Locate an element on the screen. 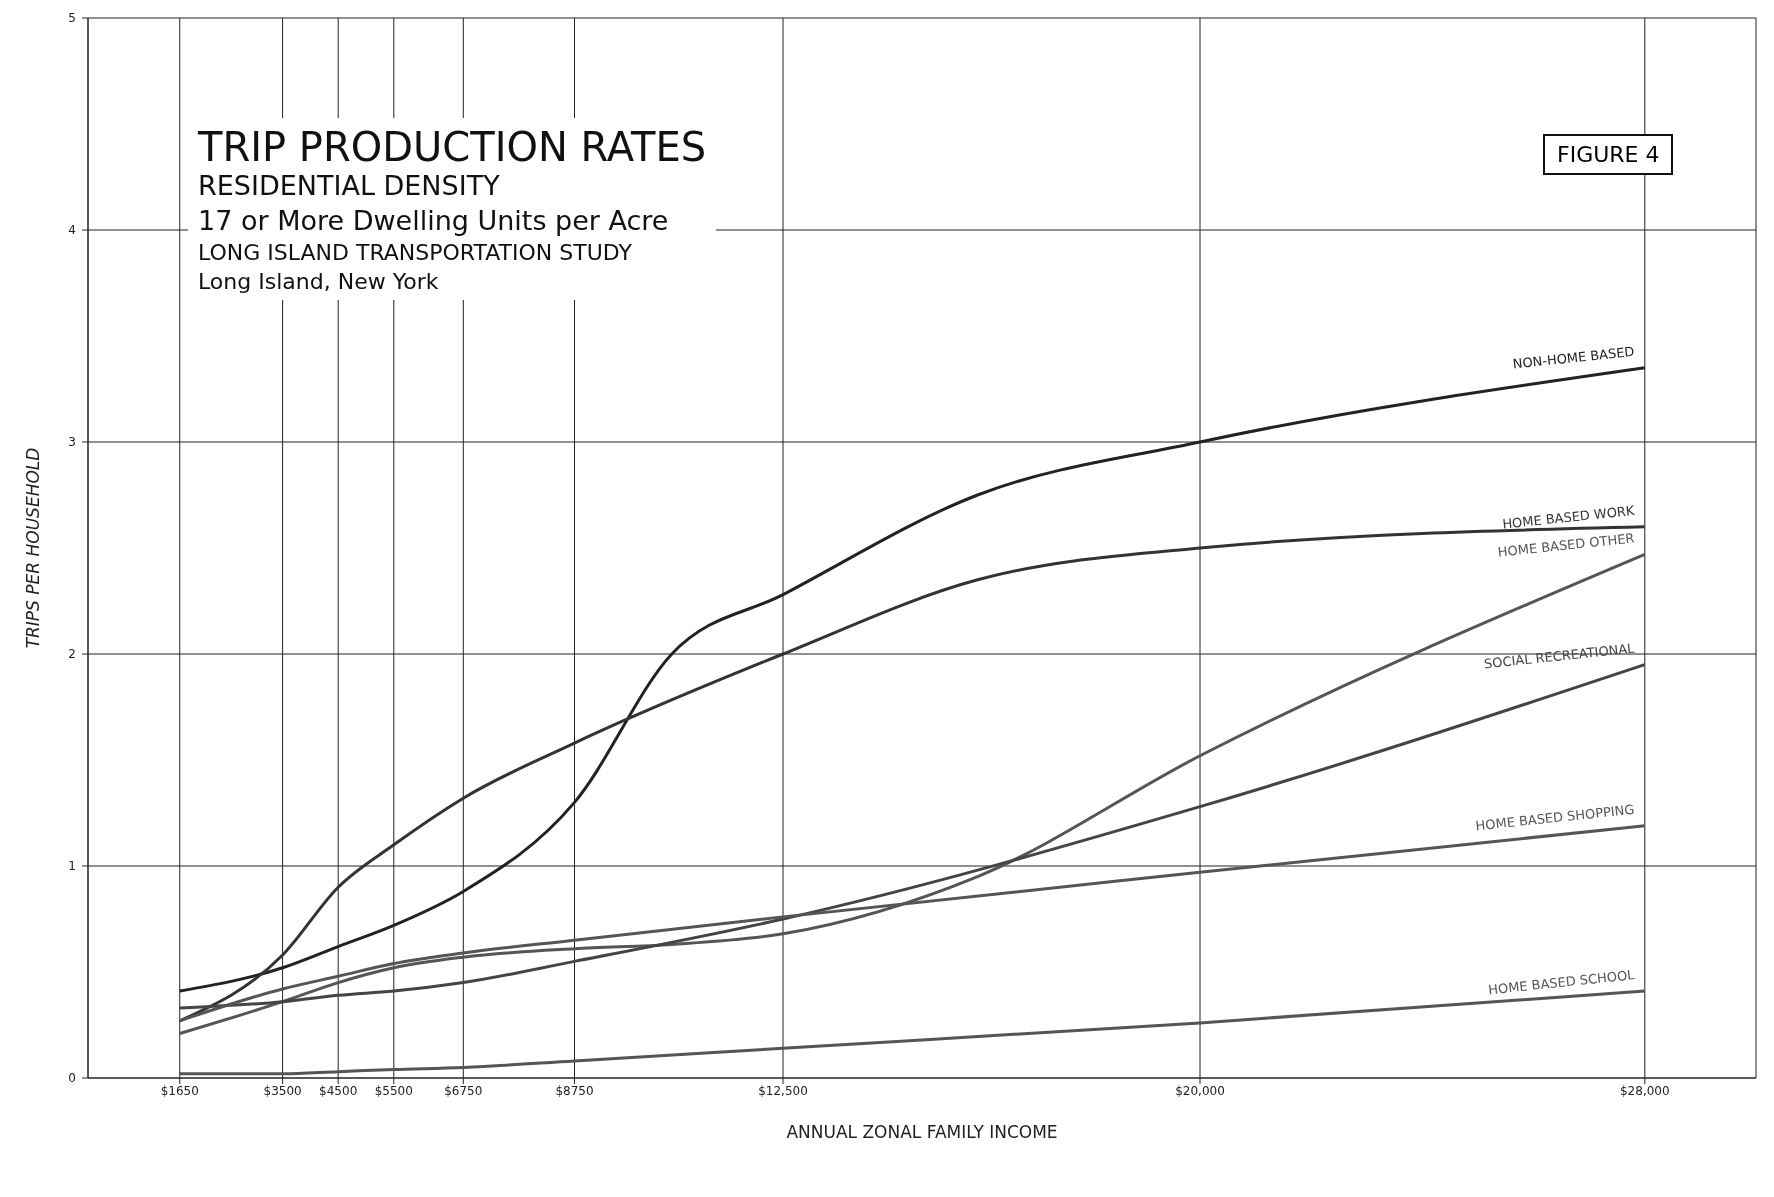 The width and height of the screenshot is (1774, 1197). text: TRIP PRODUCTION RATES is located at coordinates (452, 147).